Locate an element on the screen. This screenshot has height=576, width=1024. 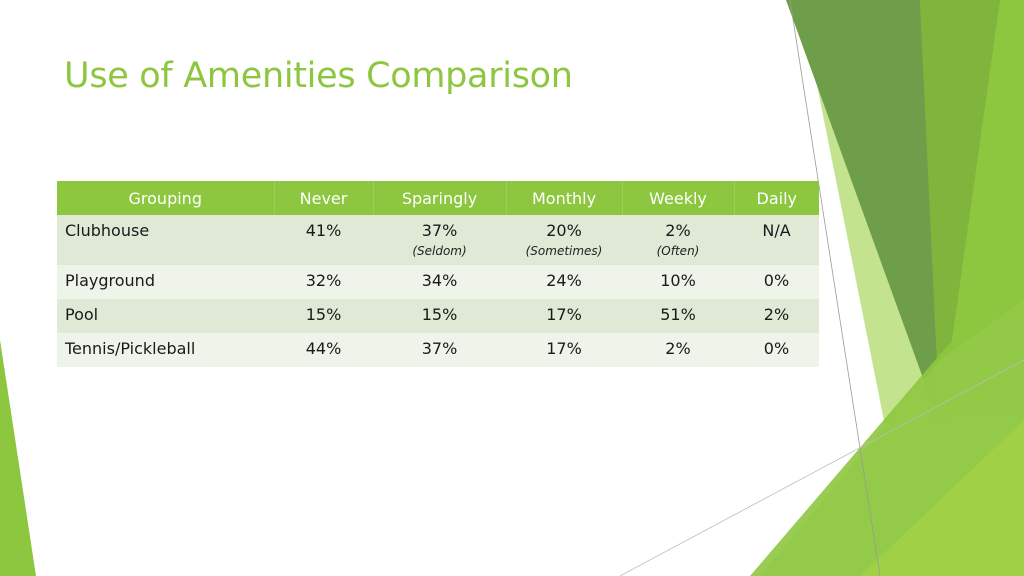
table-cell: 24% is located at coordinates (564, 282).